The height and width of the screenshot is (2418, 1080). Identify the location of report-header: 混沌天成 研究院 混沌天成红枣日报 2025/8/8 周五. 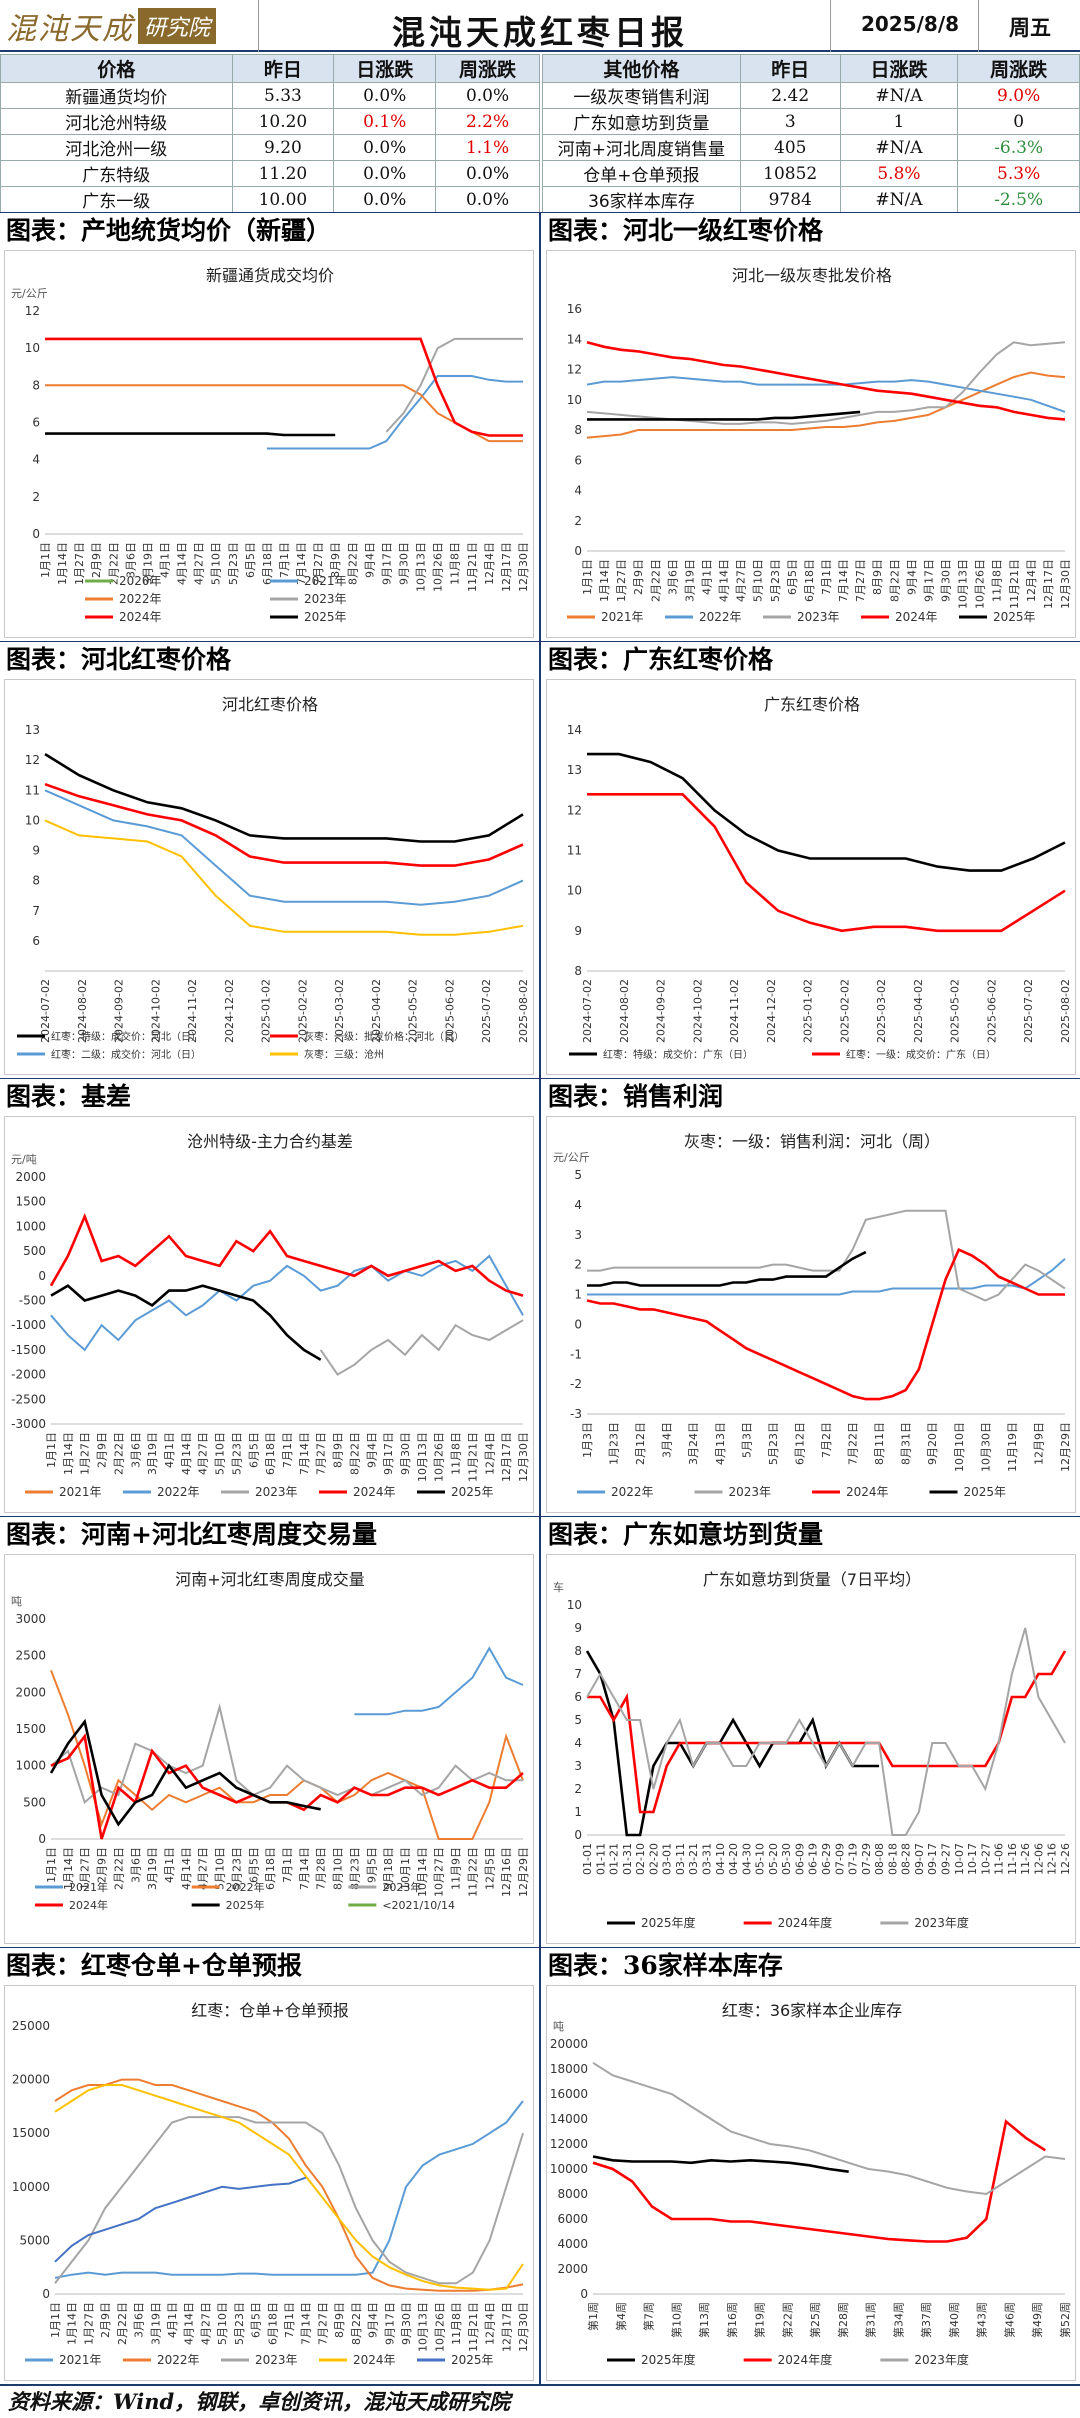
(540, 26).